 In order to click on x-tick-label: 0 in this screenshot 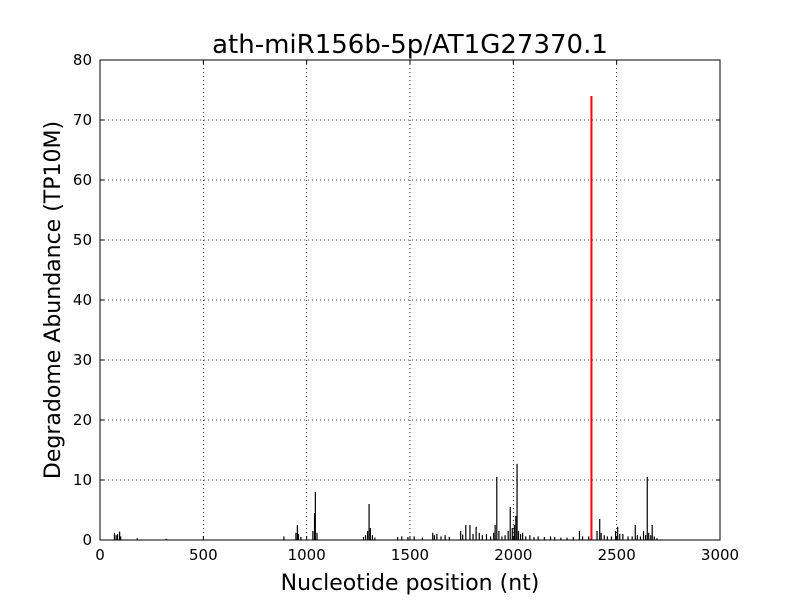, I will do `click(100, 555)`.